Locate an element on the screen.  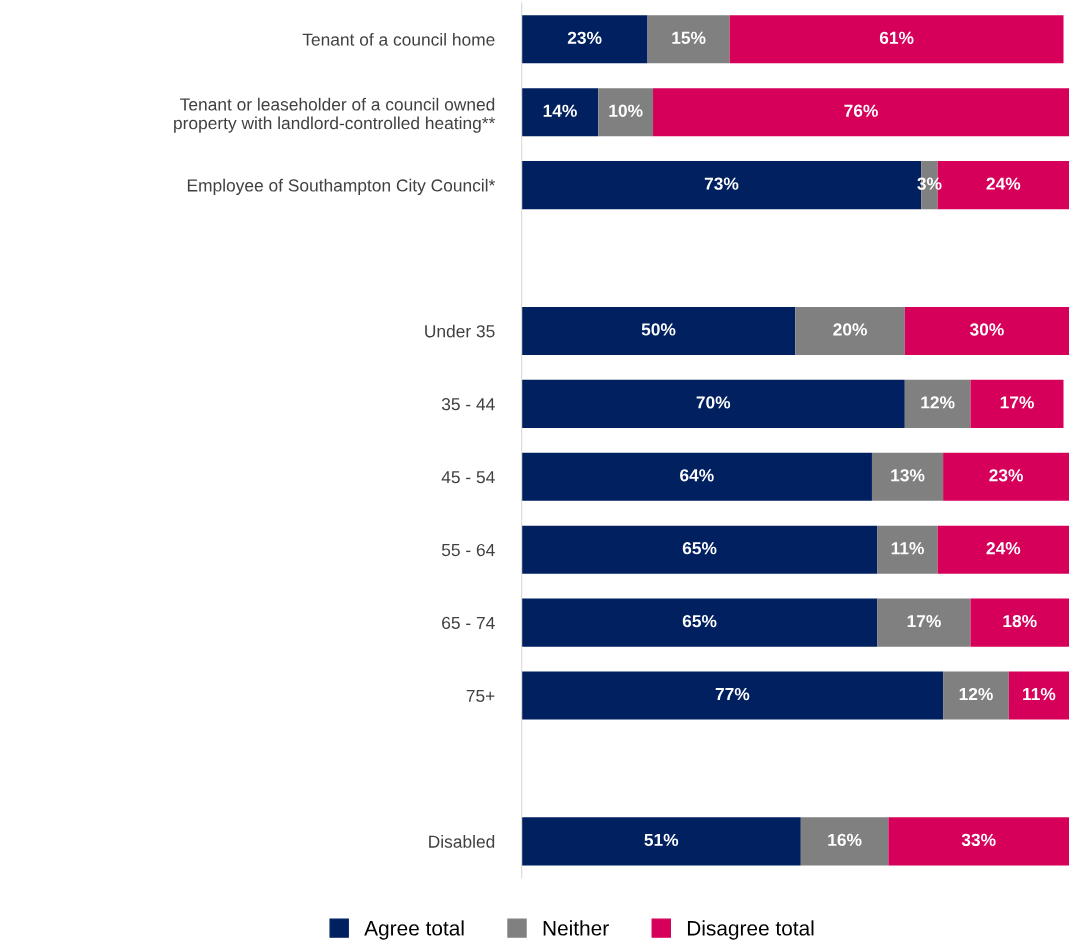
data-label: 73% is located at coordinates (721, 183).